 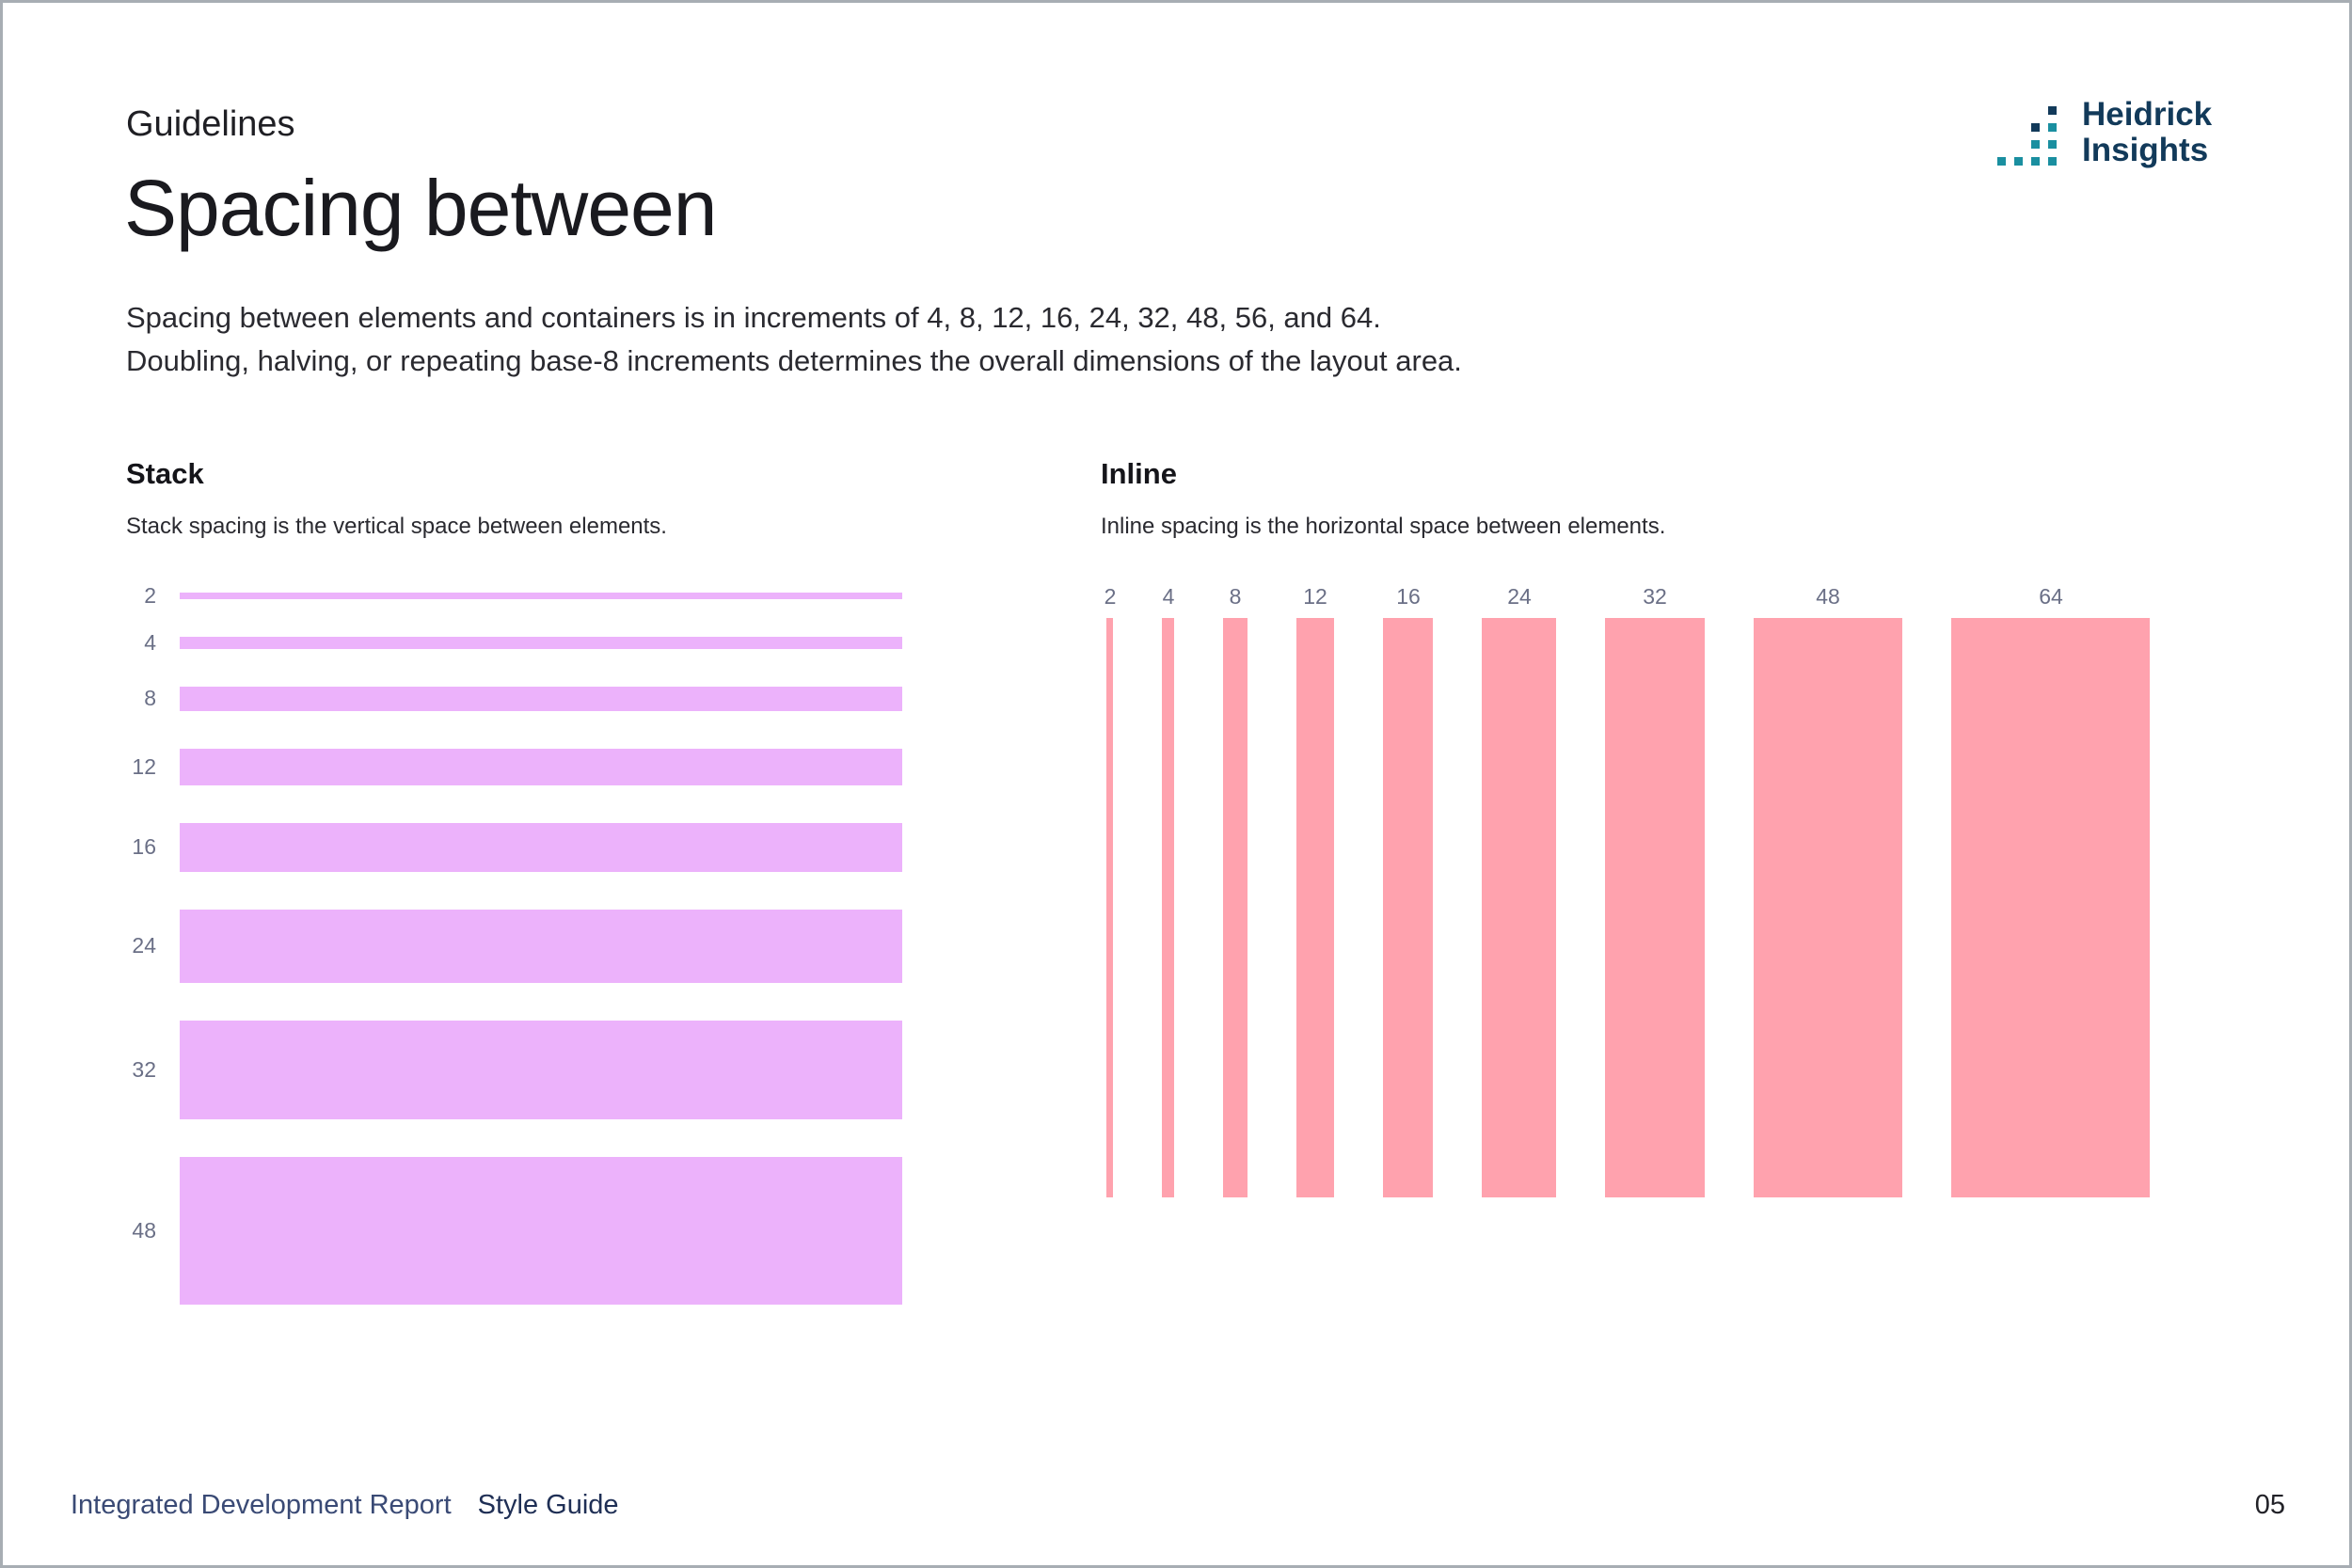 I want to click on inline-label-48: 48, so click(x=1828, y=596).